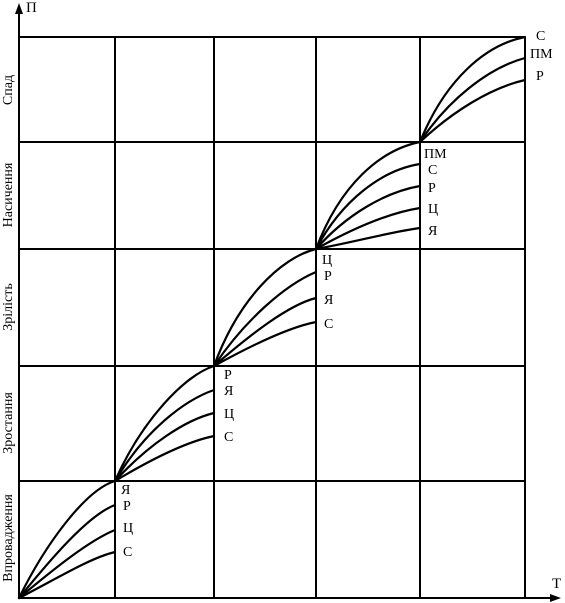 This screenshot has width=565, height=603. I want to click on curve-group-introduction, so click(67, 539).